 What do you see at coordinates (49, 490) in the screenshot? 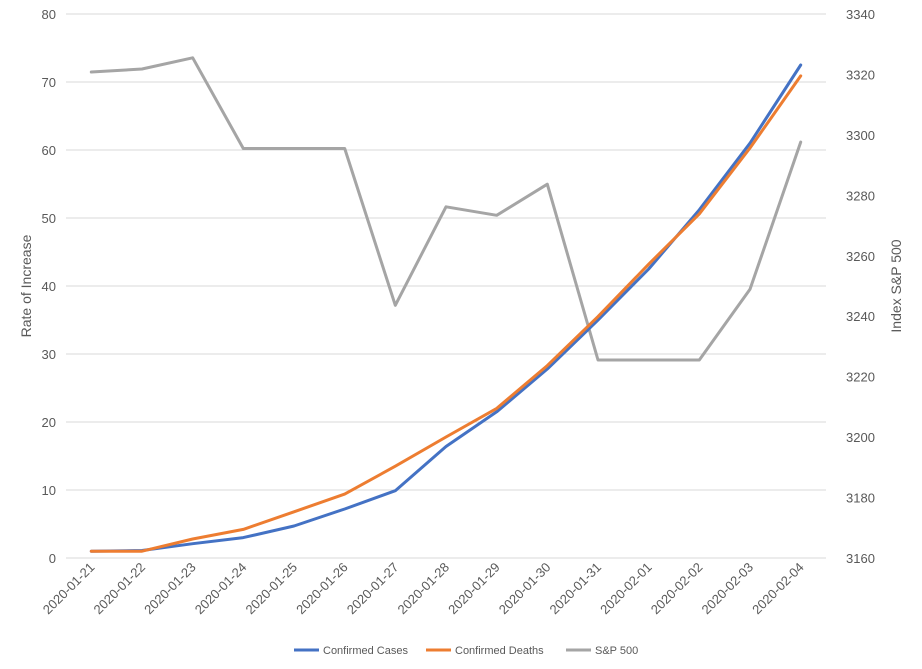
I see `y-tick-label: 10` at bounding box center [49, 490].